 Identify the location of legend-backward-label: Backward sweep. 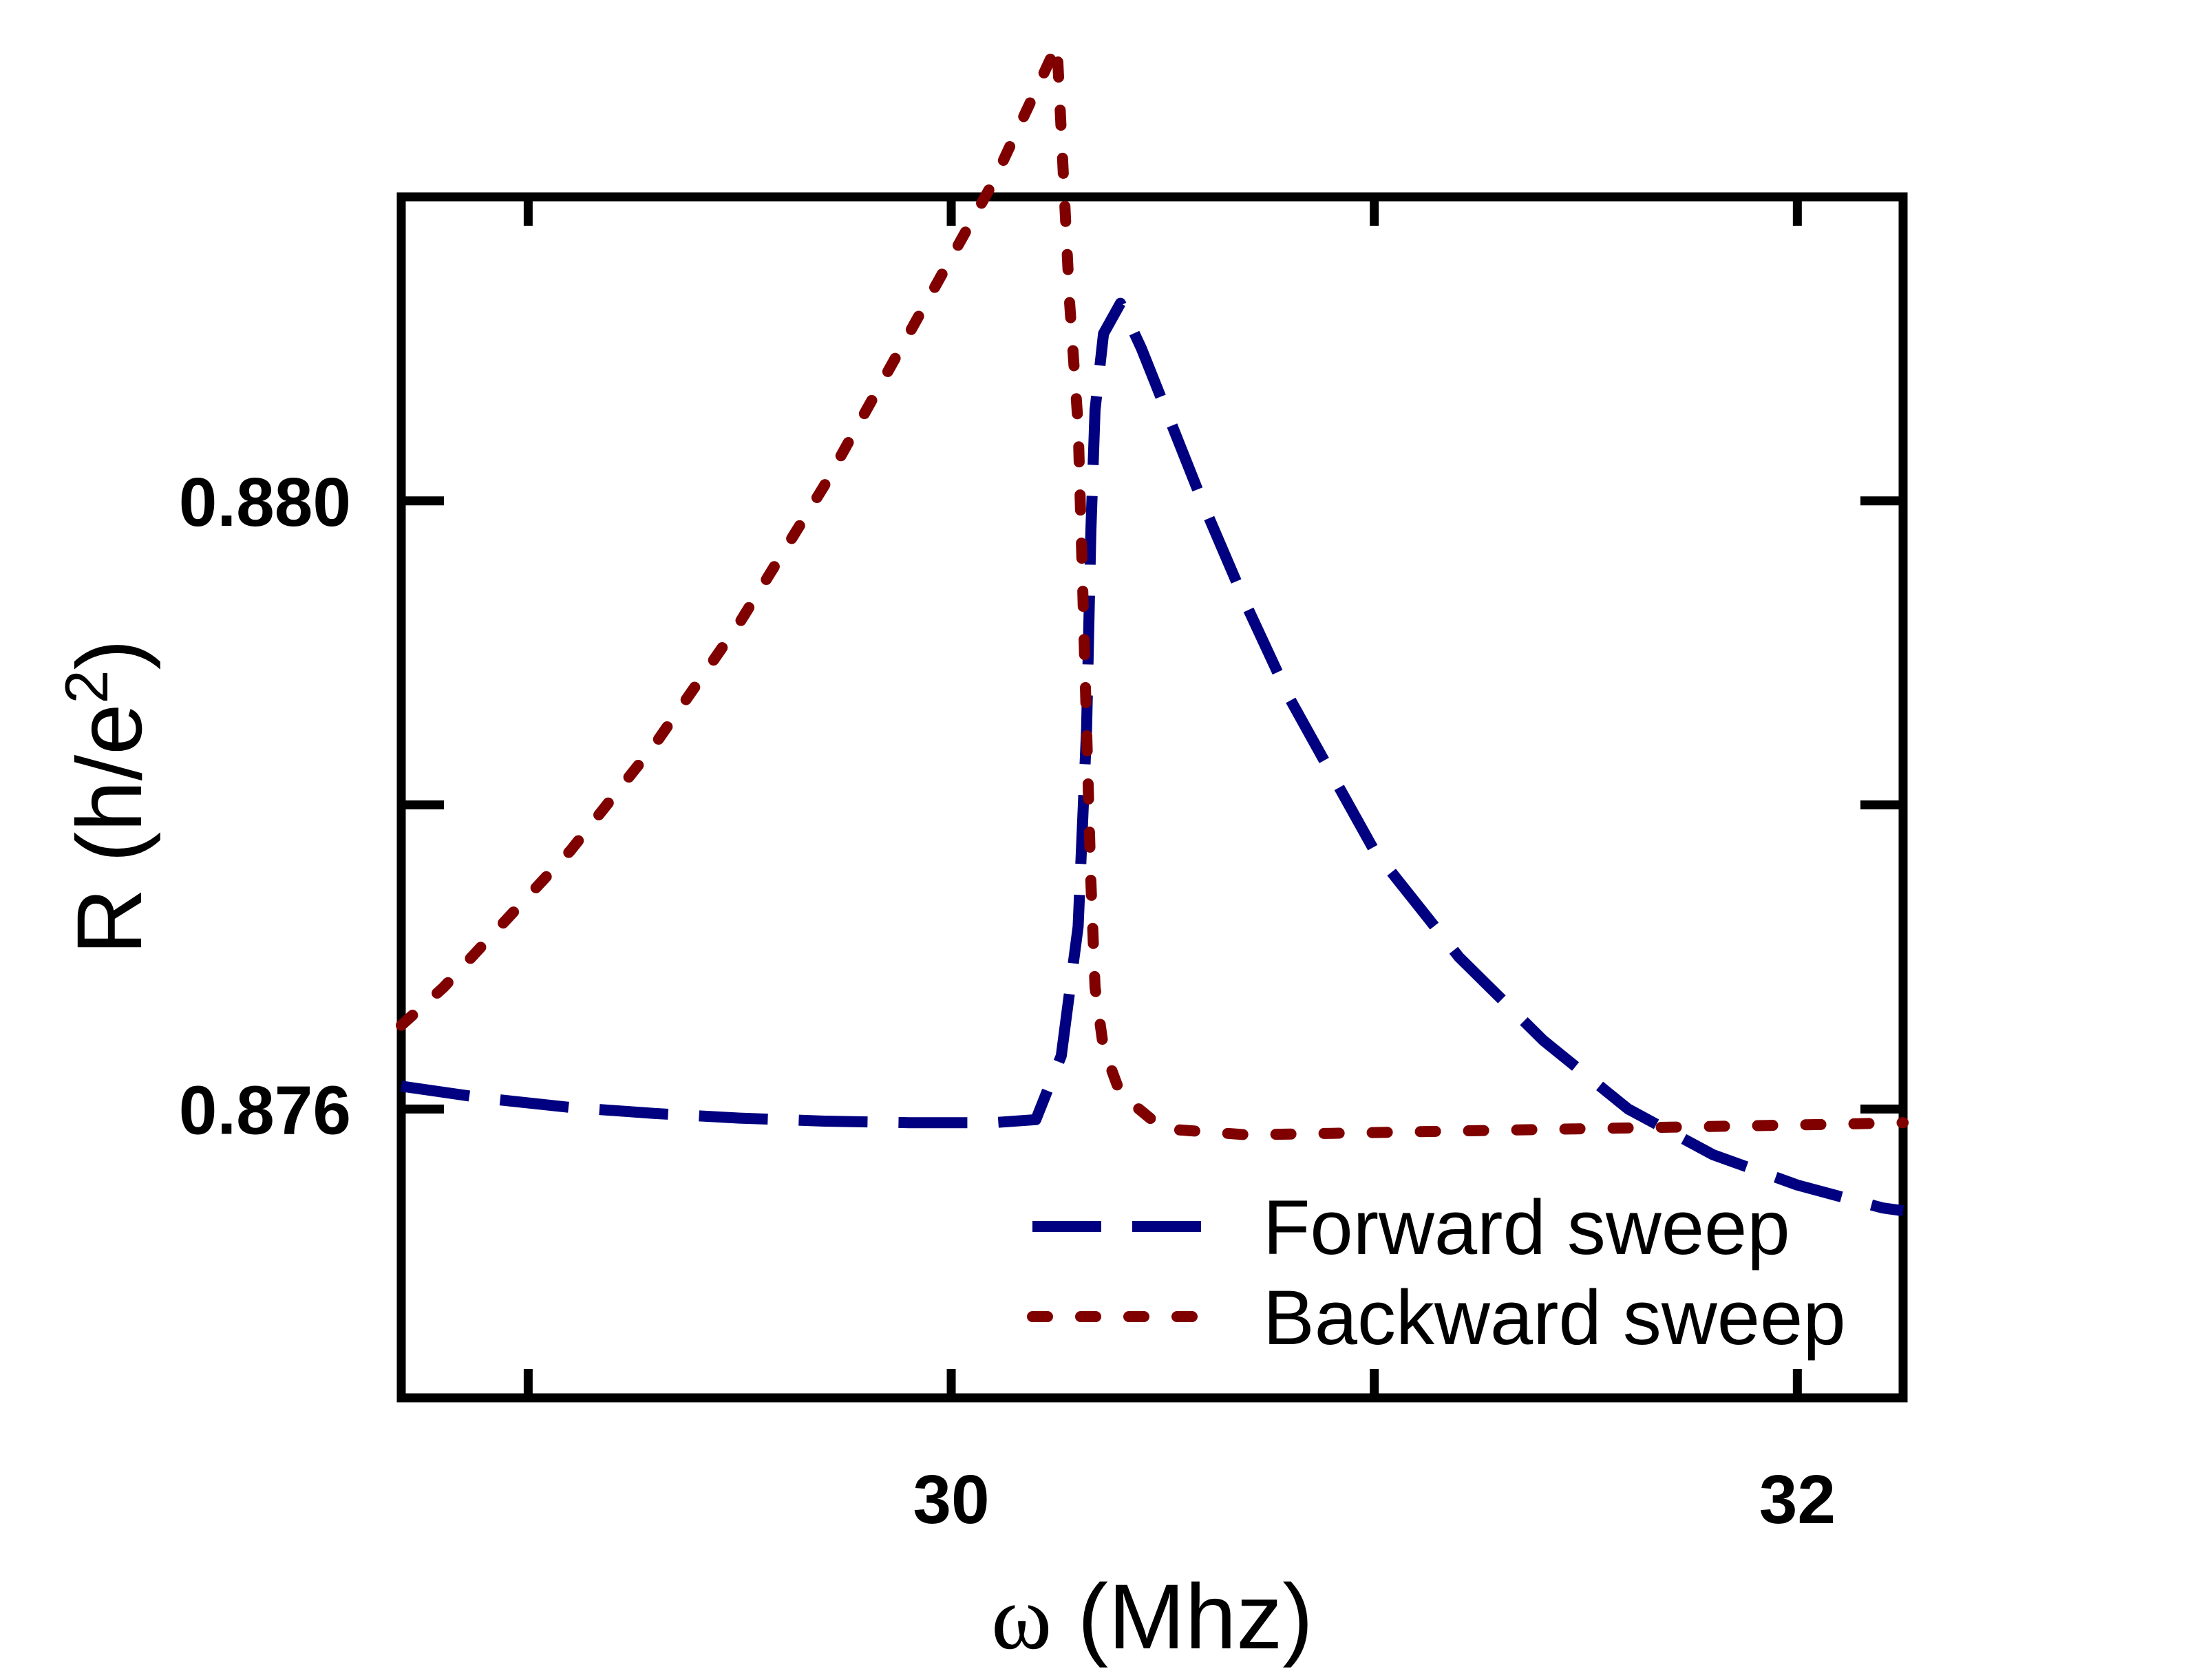
(1555, 1318).